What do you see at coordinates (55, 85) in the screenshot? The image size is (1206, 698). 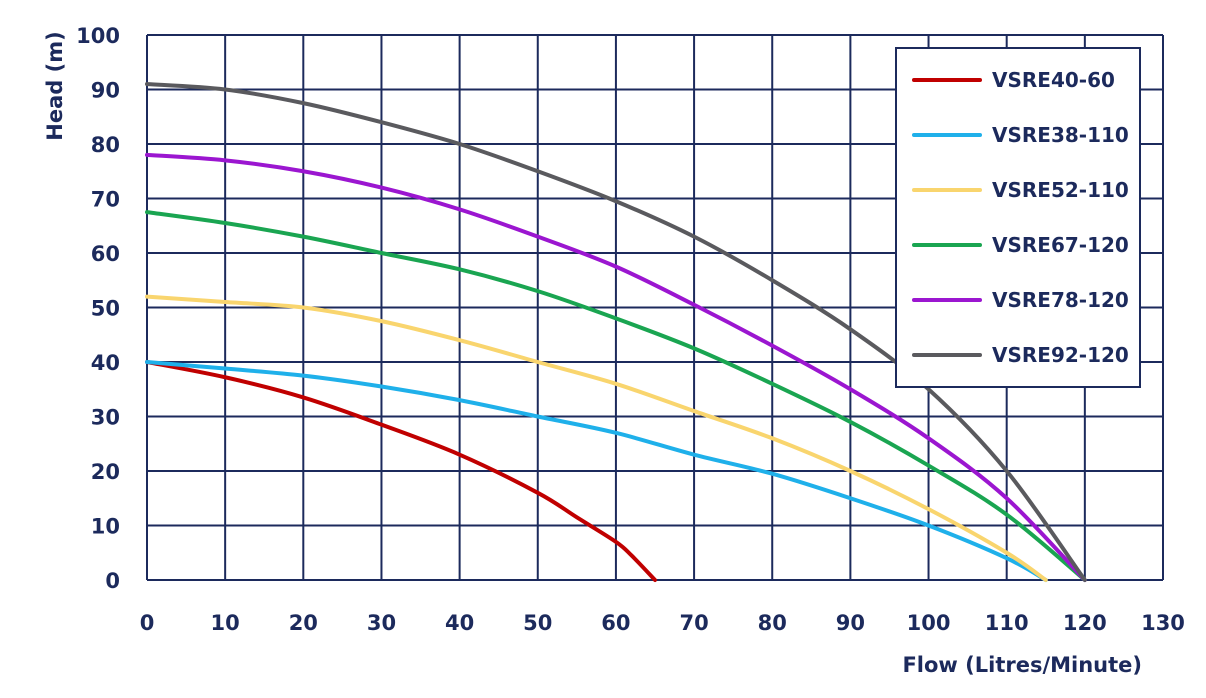 I see `y-axis-title: Head (m)` at bounding box center [55, 85].